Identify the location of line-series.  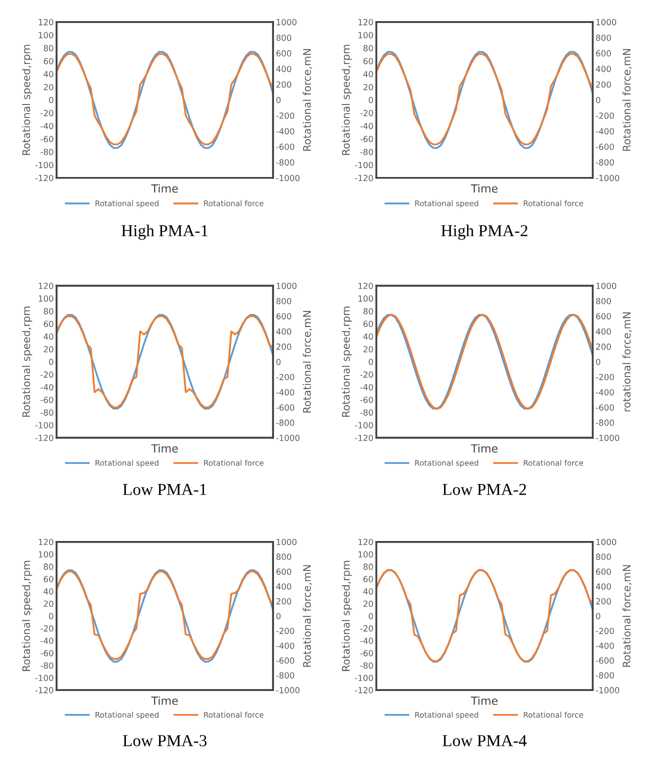
(484, 362).